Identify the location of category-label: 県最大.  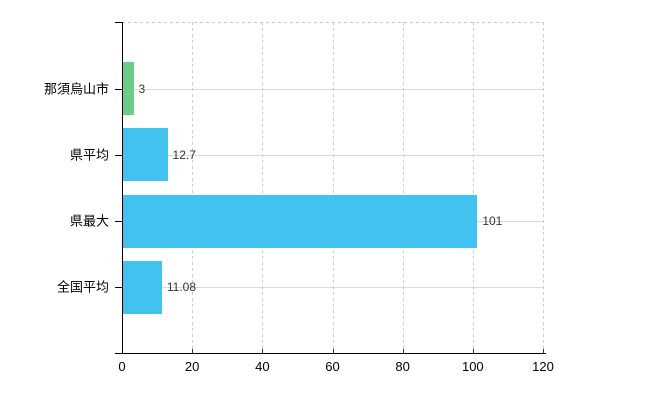
(89, 221).